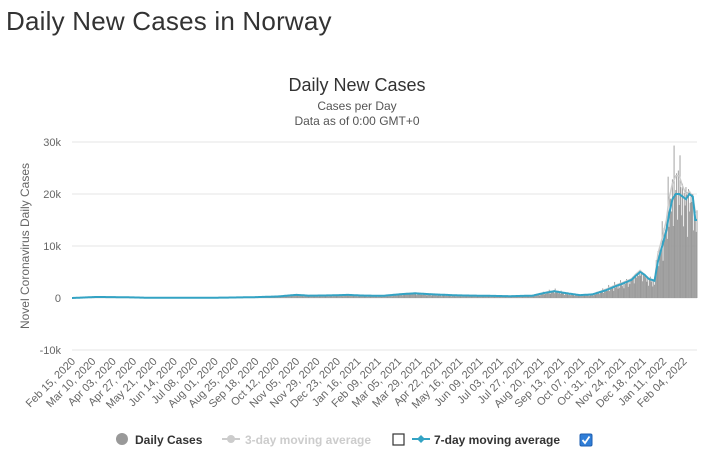 The width and height of the screenshot is (705, 461). I want to click on y-tick-label: 30k, so click(52, 143).